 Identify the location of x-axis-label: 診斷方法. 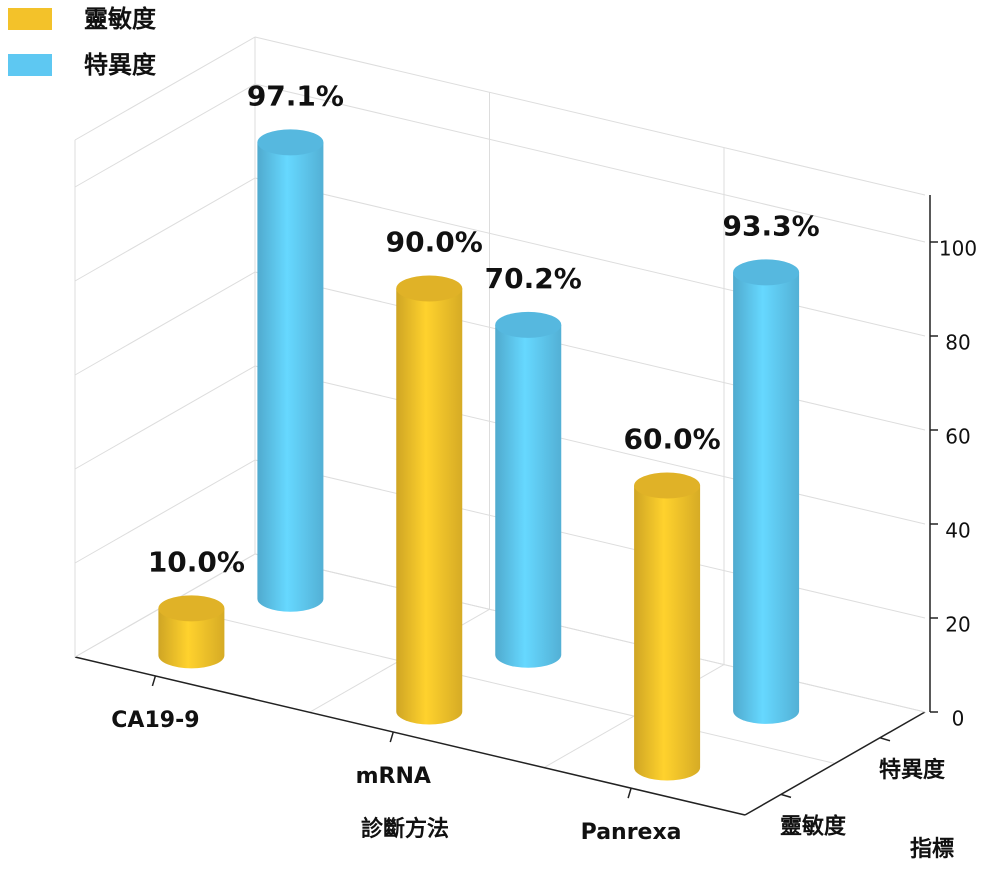
(405, 829).